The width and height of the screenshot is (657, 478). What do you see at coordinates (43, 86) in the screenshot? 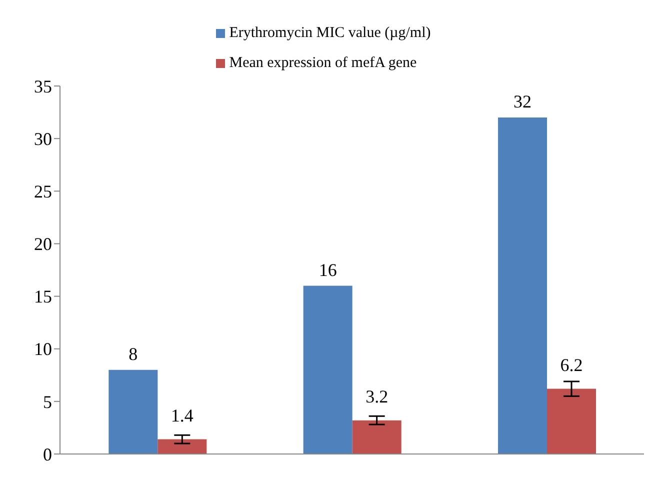
I see `y-tick-label: 35` at bounding box center [43, 86].